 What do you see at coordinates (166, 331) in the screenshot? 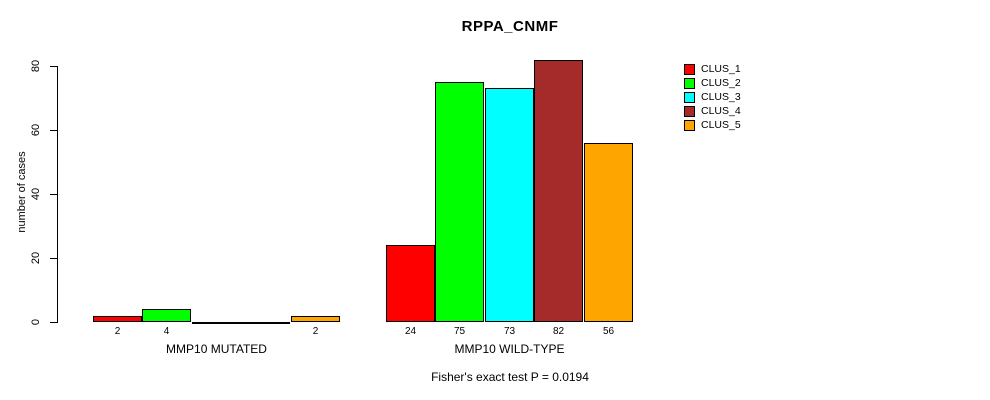
I see `bar-value-label: 4` at bounding box center [166, 331].